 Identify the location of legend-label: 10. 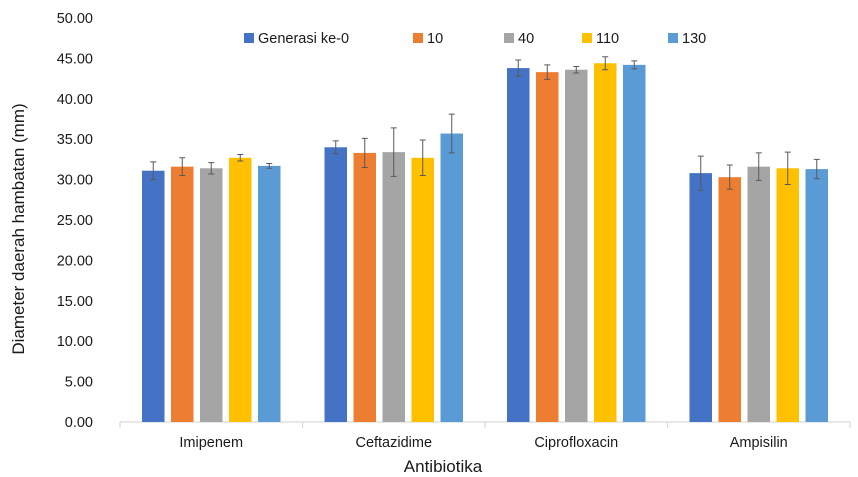
(435, 39).